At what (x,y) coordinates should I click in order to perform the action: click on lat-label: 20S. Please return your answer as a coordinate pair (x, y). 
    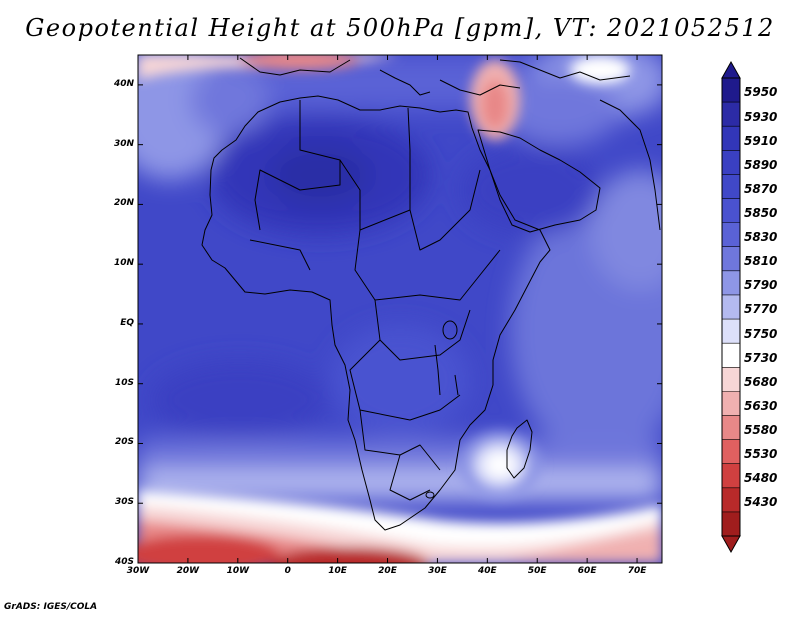
    Looking at the image, I should click on (124, 442).